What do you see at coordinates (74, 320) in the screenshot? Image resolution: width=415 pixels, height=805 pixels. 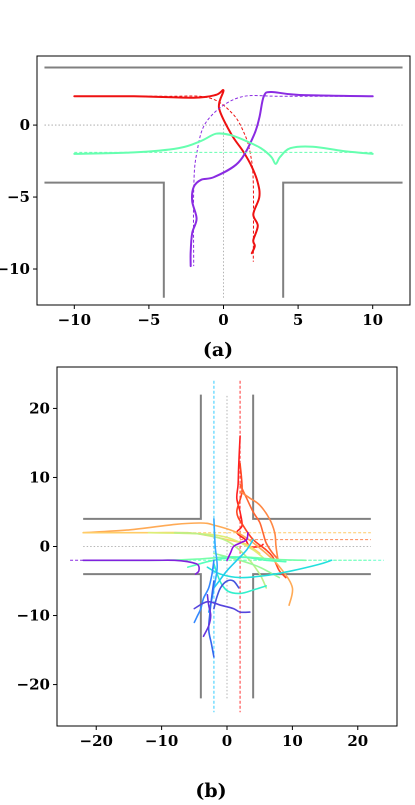 I see `x-tick-label-0: −10` at bounding box center [74, 320].